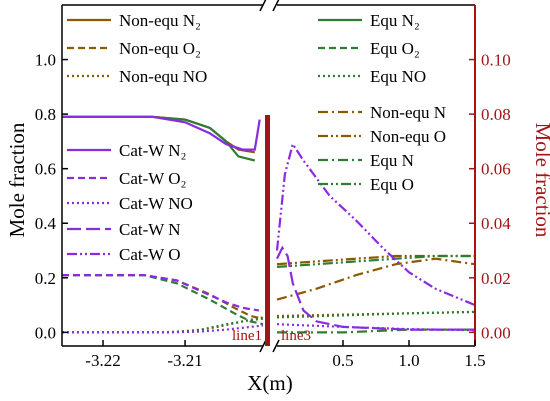  What do you see at coordinates (496, 223) in the screenshot?
I see `y-right-tick-label: 0.04` at bounding box center [496, 223].